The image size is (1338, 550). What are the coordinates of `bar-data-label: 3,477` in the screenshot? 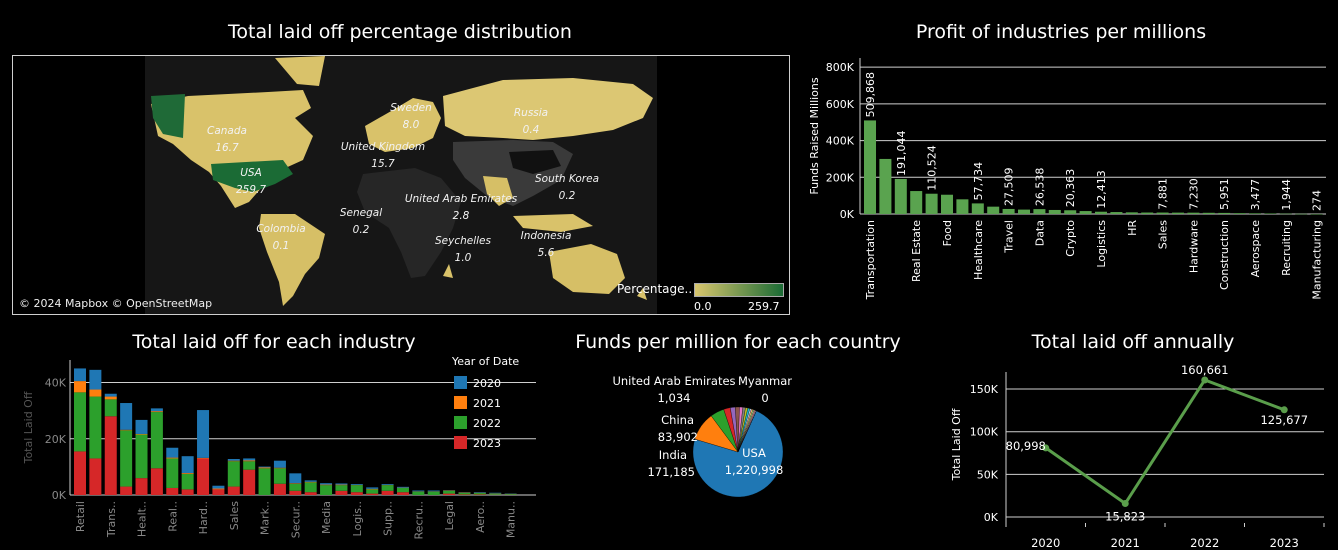 It's located at (1255, 195).